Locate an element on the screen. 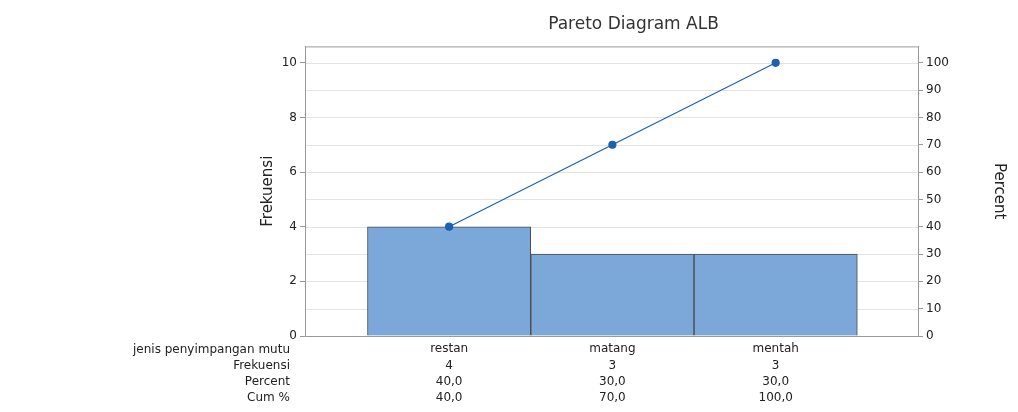  data-label: 4 is located at coordinates (449, 365).